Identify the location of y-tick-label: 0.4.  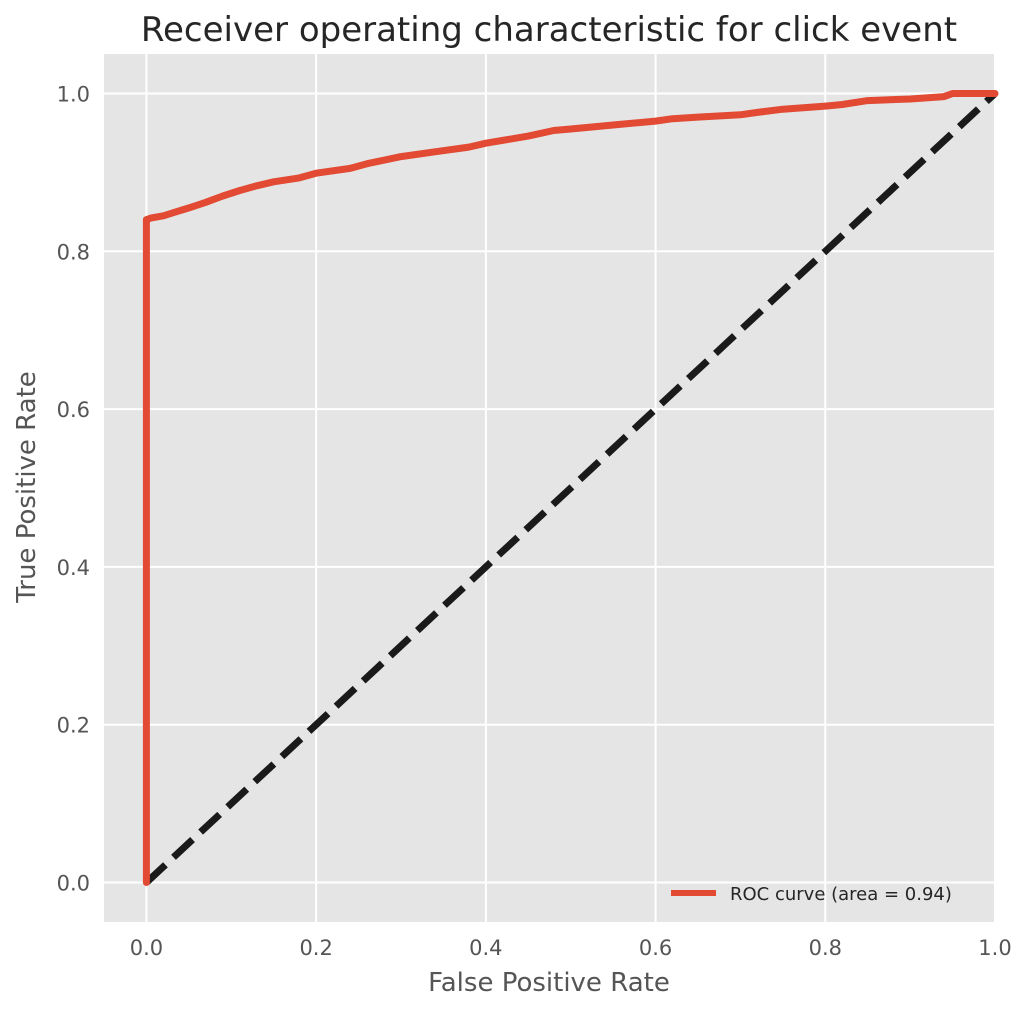
(73, 568).